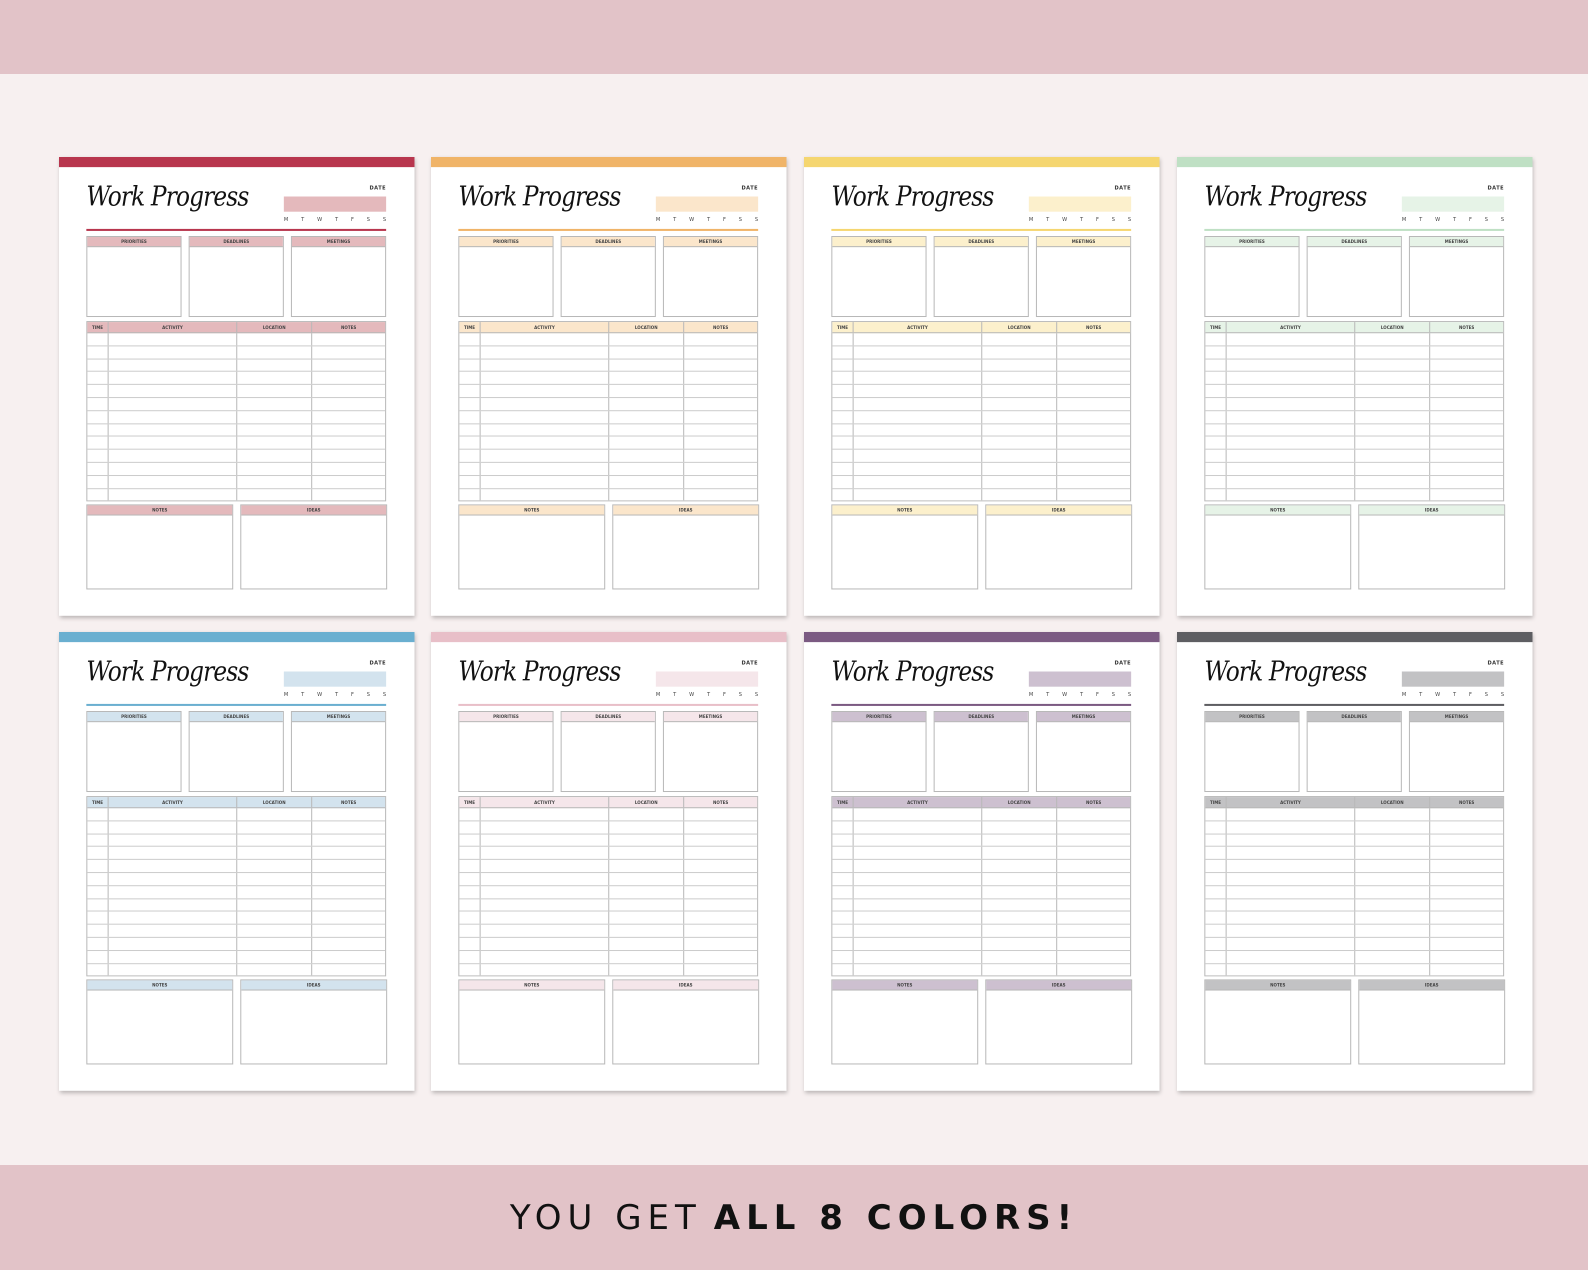 The image size is (1588, 1270). Describe the element at coordinates (1097, 219) in the screenshot. I see `weekday: F` at that location.